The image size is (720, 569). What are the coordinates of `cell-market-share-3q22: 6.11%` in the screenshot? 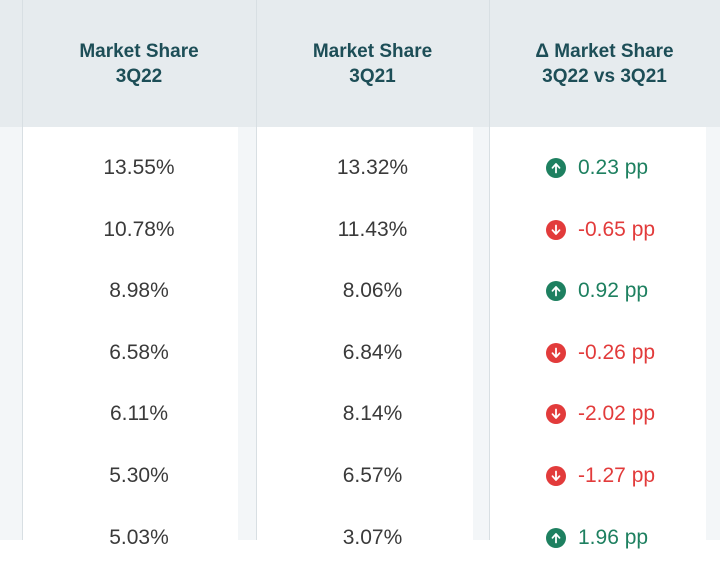 It's located at (139, 414).